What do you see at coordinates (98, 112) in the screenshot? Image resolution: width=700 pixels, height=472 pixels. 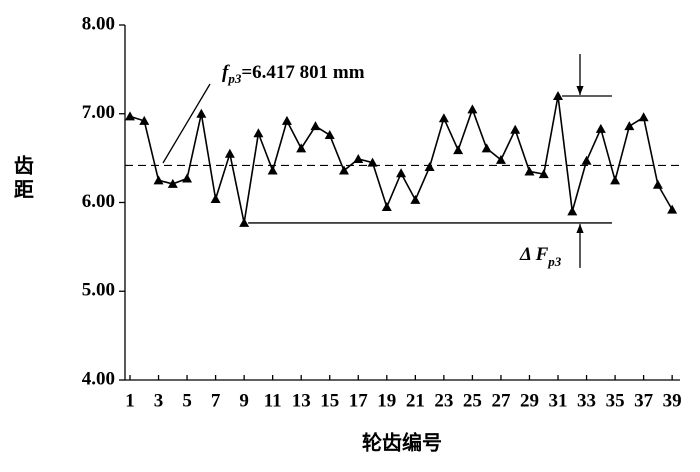 I see `y-tick-label: 7.00` at bounding box center [98, 112].